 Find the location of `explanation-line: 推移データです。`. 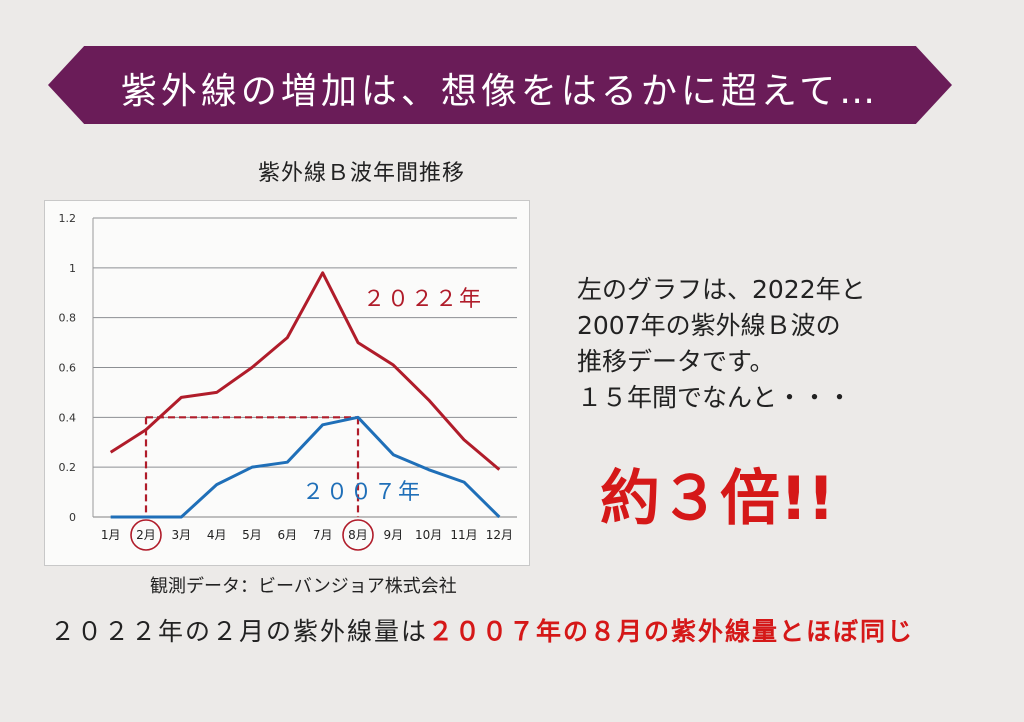

explanation-line: 推移データです。 is located at coordinates (676, 361).